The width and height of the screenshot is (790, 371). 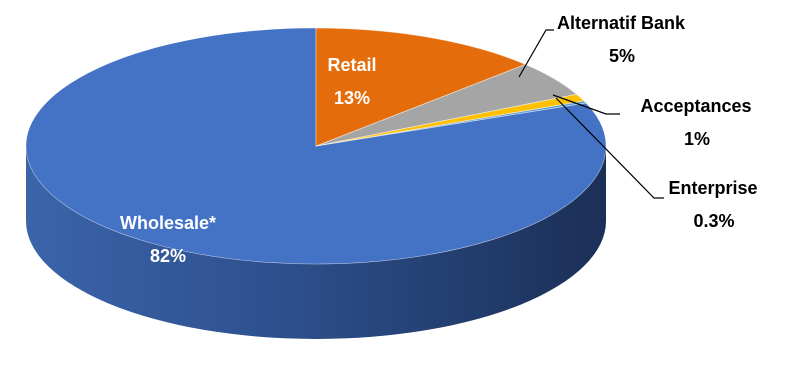 What do you see at coordinates (712, 188) in the screenshot?
I see `data-label-enterprise-name: Enterprise` at bounding box center [712, 188].